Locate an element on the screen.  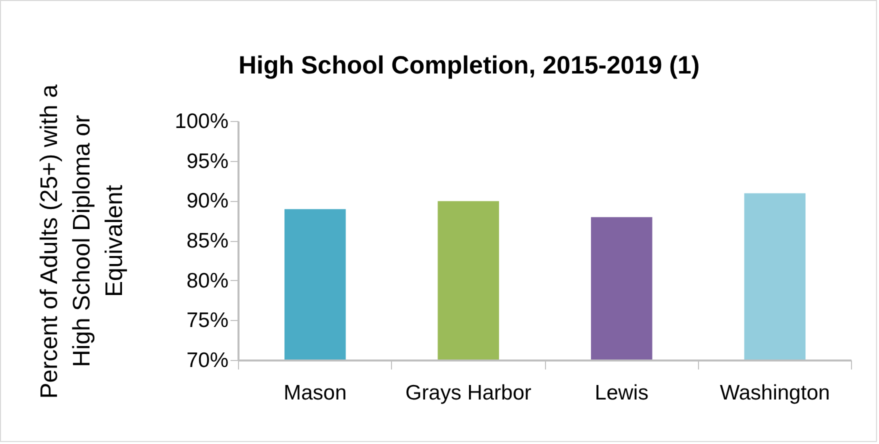
y-tick-label: 85% is located at coordinates (207, 241).